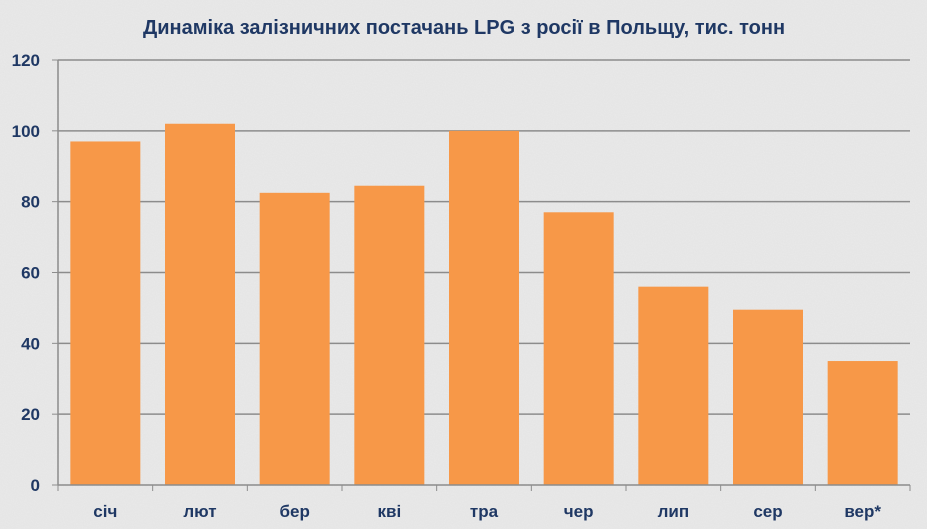  What do you see at coordinates (674, 511) in the screenshot?
I see `x-tick-label: лип` at bounding box center [674, 511].